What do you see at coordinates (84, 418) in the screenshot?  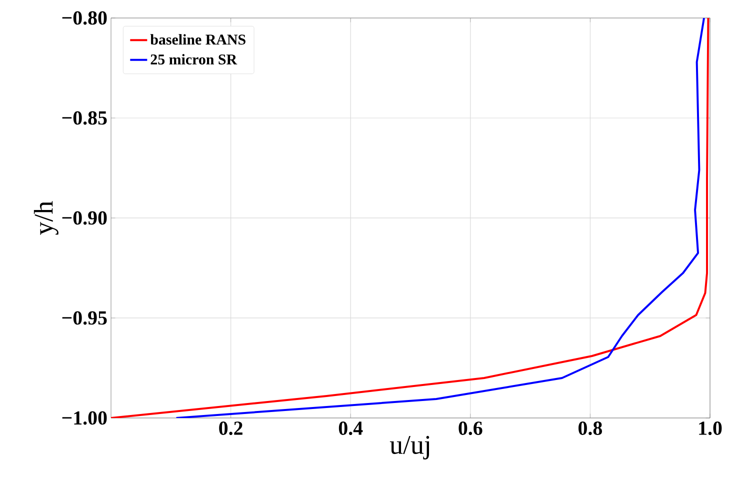 I see `y-tick-label: −1.00` at bounding box center [84, 418].